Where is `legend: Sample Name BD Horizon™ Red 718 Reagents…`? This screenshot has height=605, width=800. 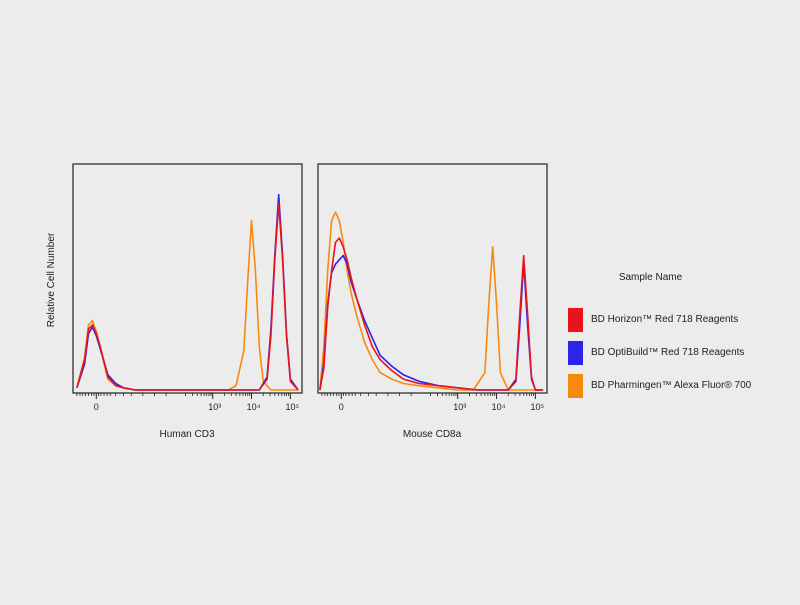 legend: Sample Name BD Horizon™ Red 718 Reagents… is located at coordinates (680, 337).